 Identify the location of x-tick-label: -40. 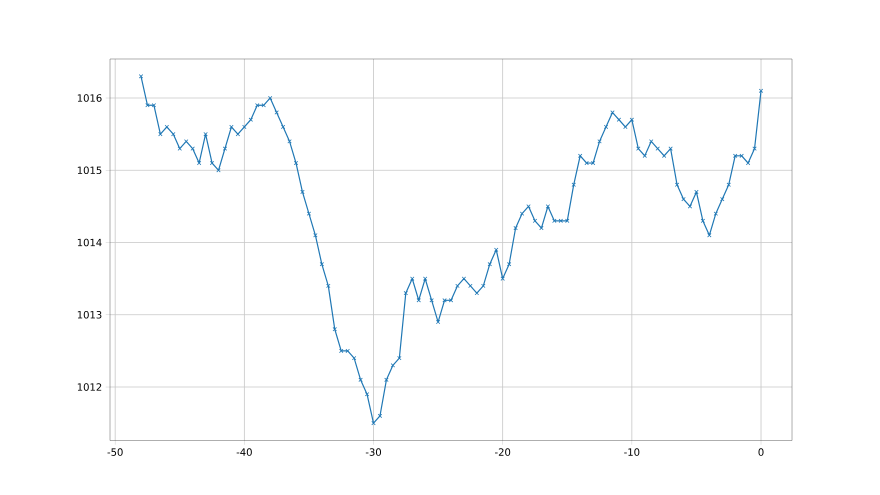
(244, 452).